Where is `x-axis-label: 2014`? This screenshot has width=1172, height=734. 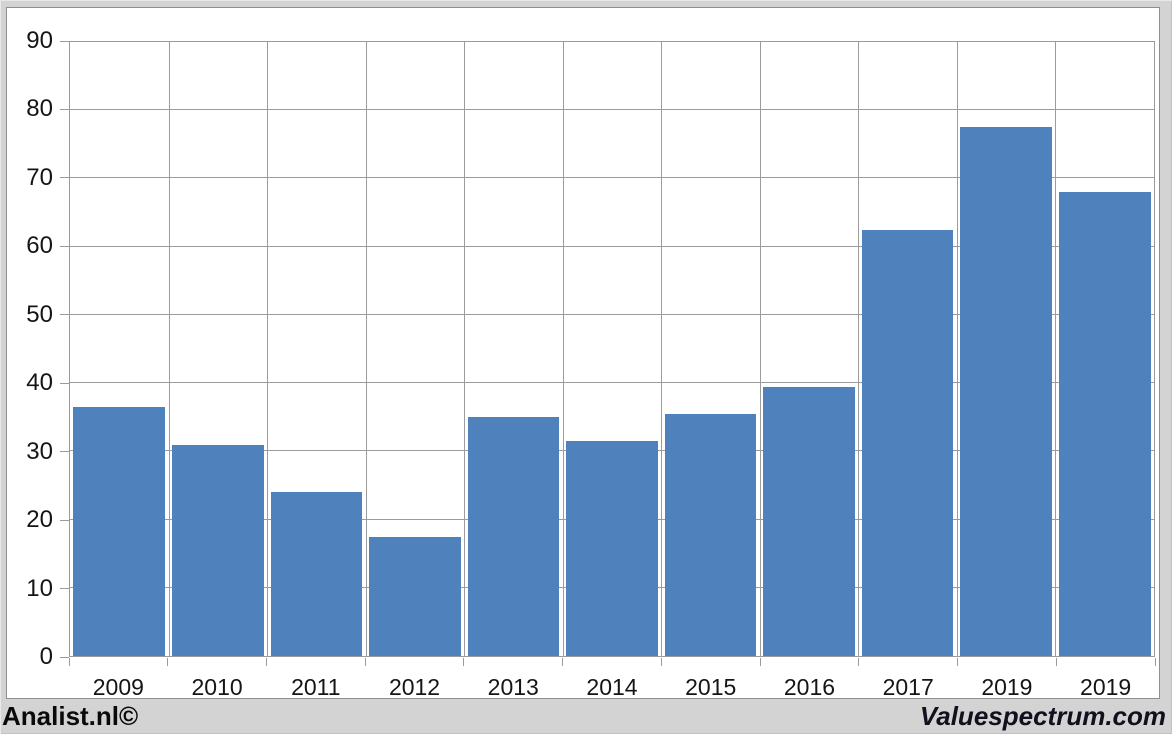
x-axis-label: 2014 is located at coordinates (612, 687).